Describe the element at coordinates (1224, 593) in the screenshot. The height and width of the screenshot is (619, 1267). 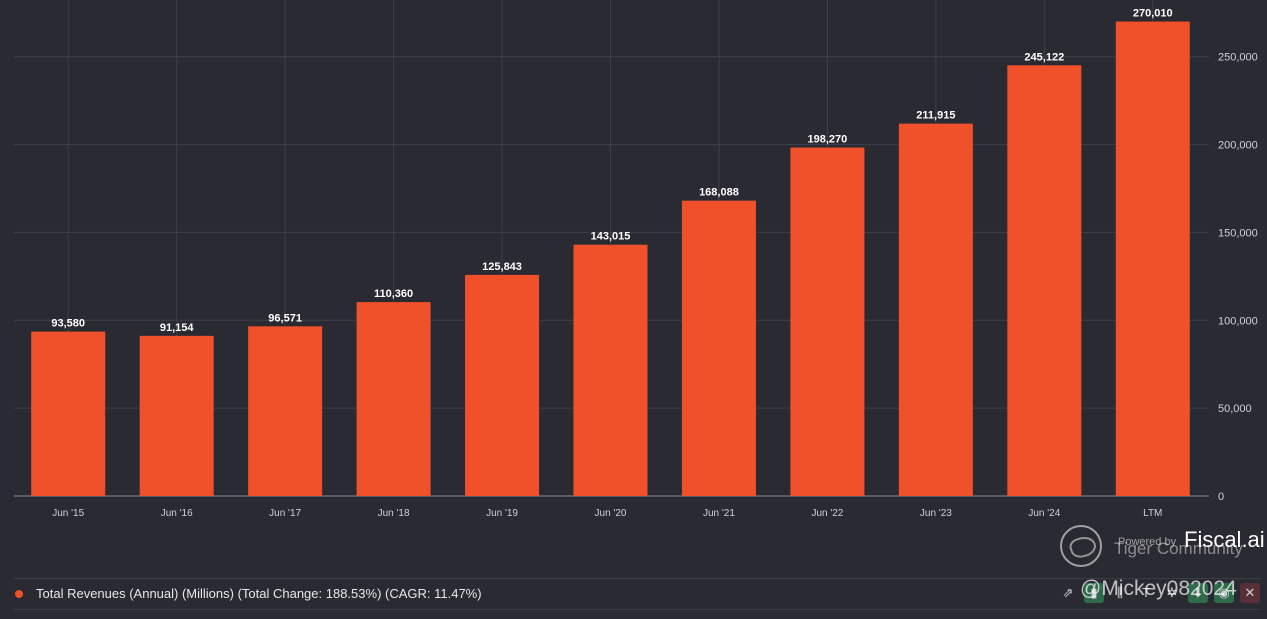
I see `visibility-icon: ◉` at that location.